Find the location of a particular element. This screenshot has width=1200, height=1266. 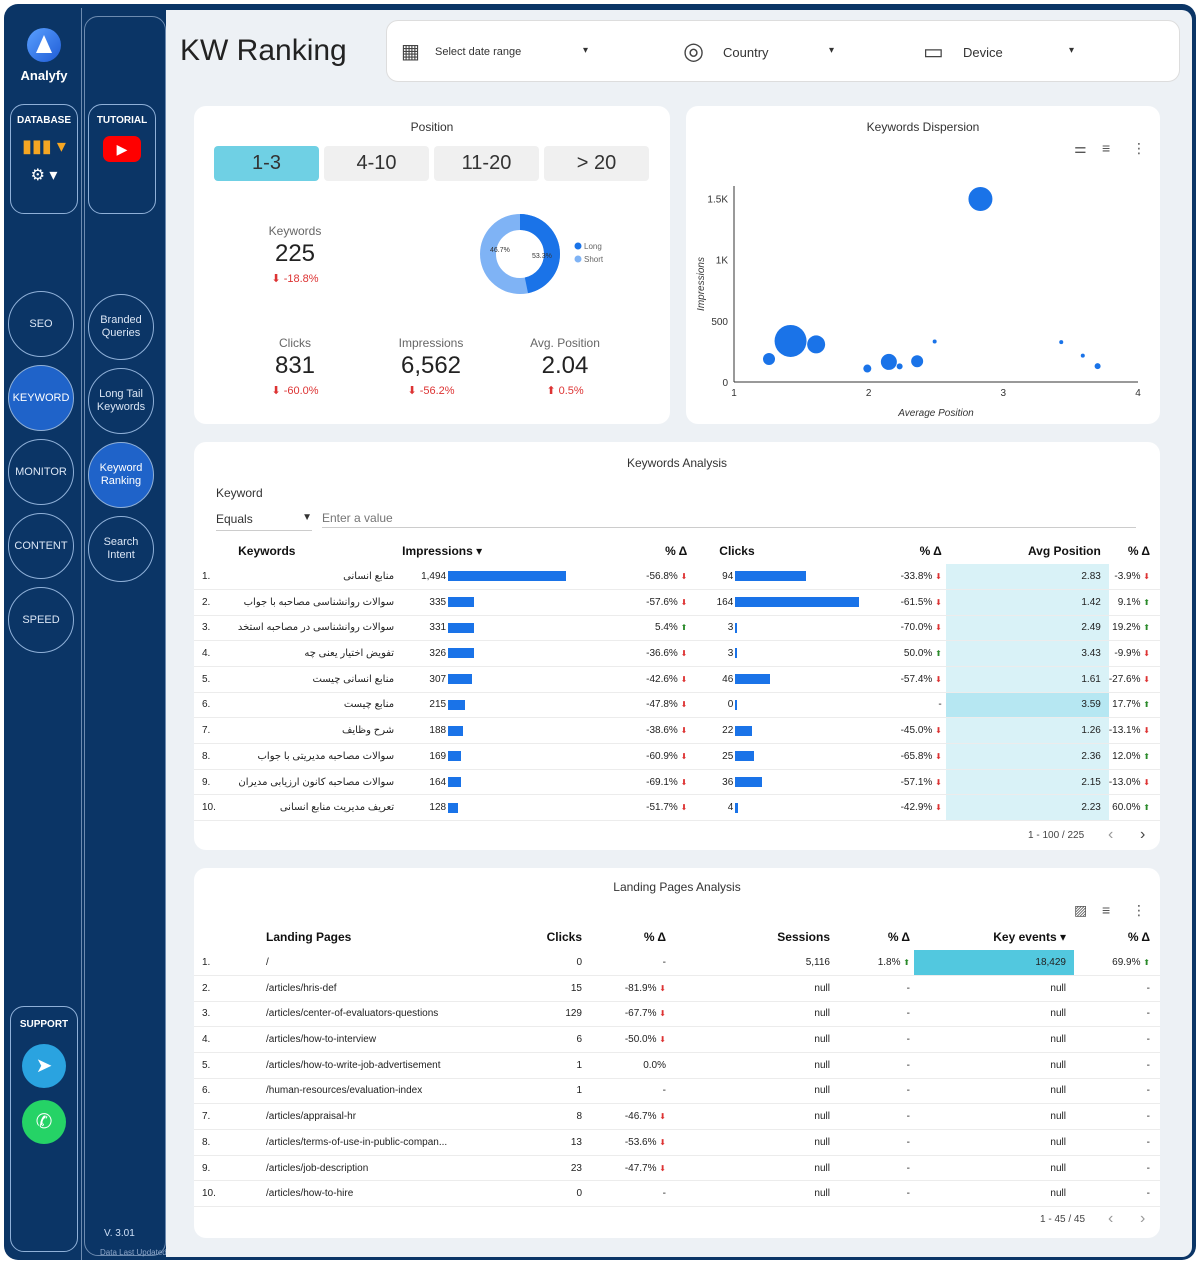

sessions-delta-cell: - is located at coordinates (874, 1014).